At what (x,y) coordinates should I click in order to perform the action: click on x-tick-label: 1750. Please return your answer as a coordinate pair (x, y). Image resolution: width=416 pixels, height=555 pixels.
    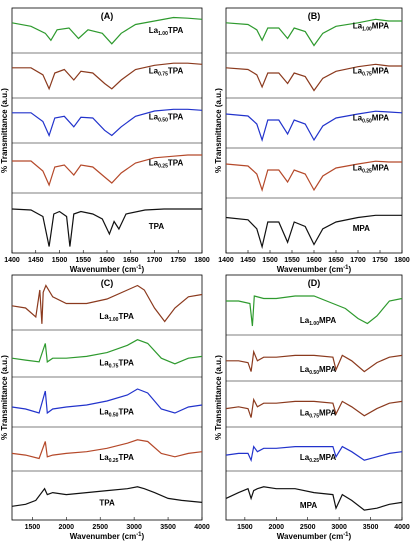
    Looking at the image, I should click on (380, 260).